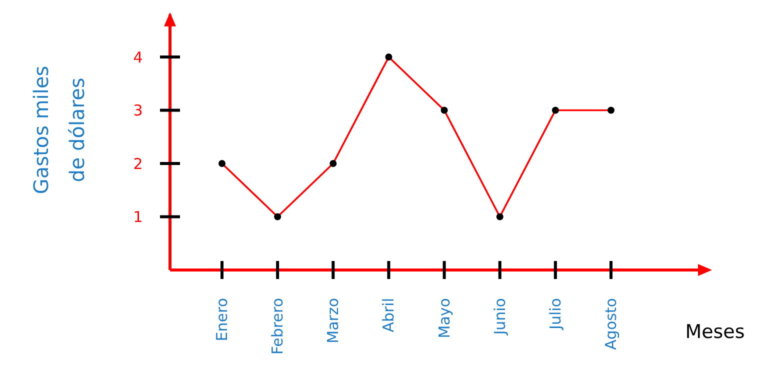 This screenshot has height=383, width=768. What do you see at coordinates (138, 163) in the screenshot?
I see `y-tick-label: 2` at bounding box center [138, 163].